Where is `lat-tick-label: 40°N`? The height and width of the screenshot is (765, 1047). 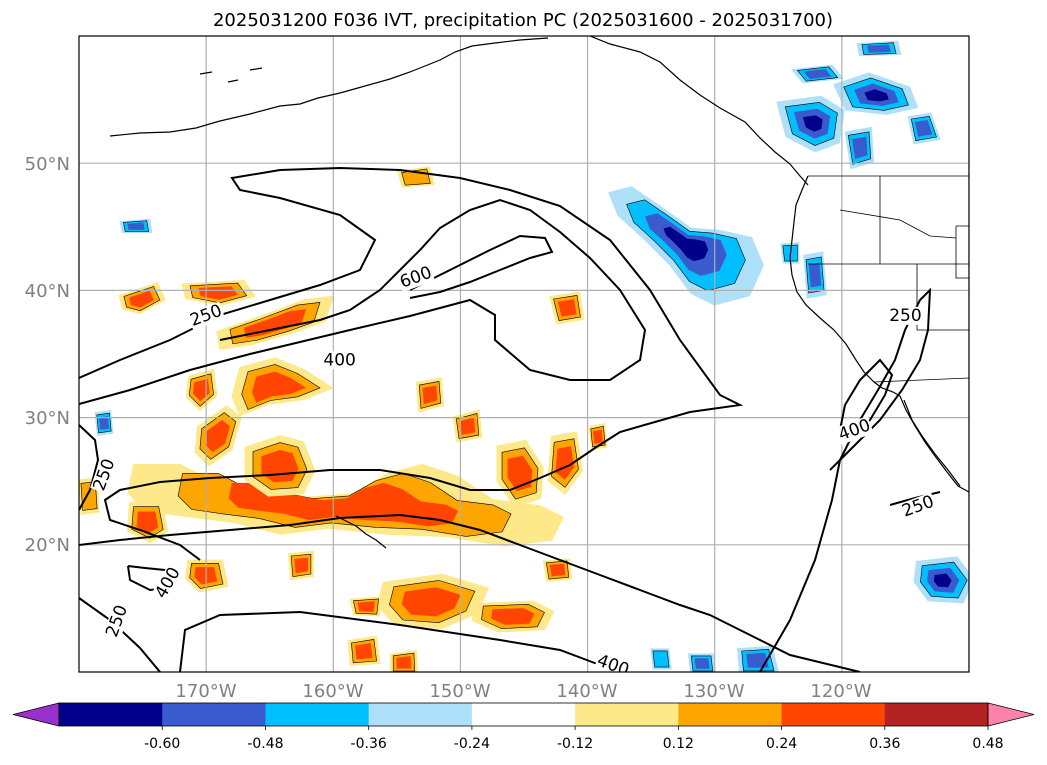
lat-tick-label: 40°N is located at coordinates (47, 291).